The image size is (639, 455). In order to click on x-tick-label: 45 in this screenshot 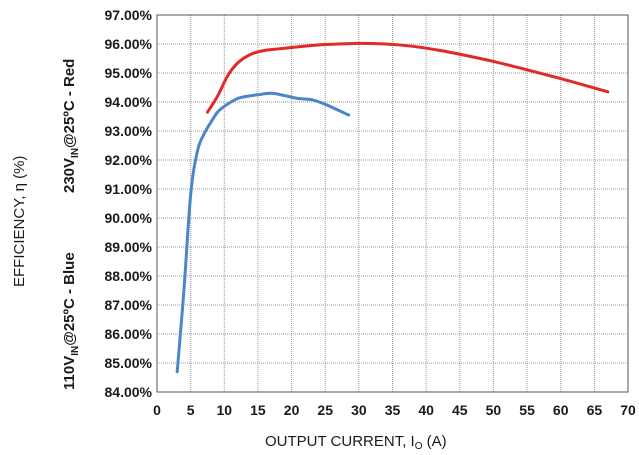, I will do `click(460, 410)`.